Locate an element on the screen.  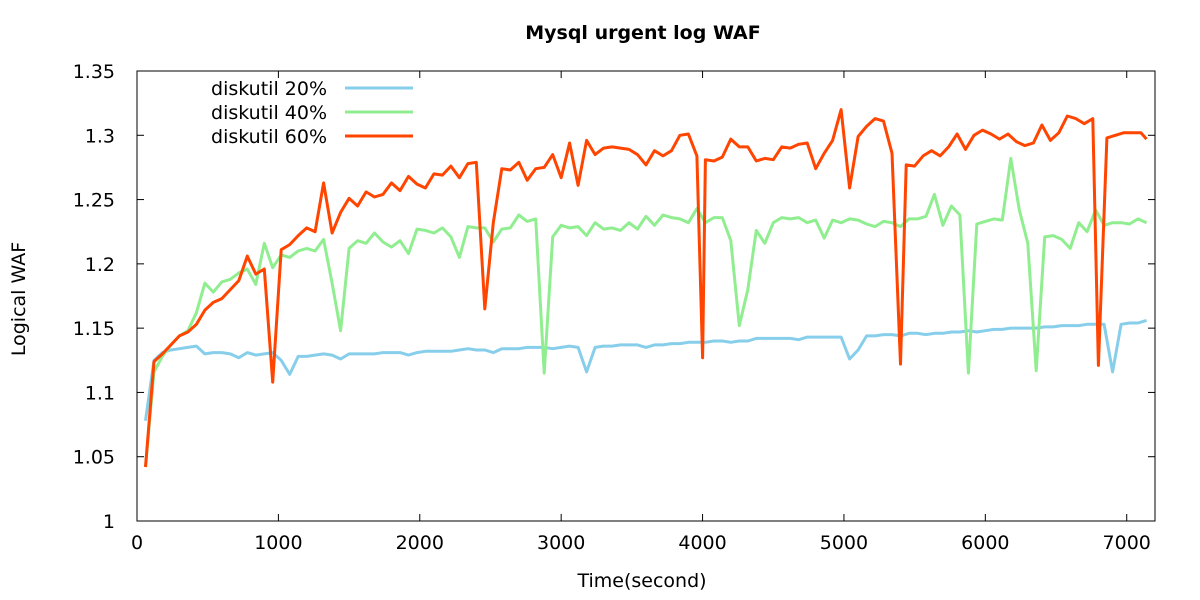
legend: diskutil 20%diskutil 40%diskutil 60% is located at coordinates (312, 113).